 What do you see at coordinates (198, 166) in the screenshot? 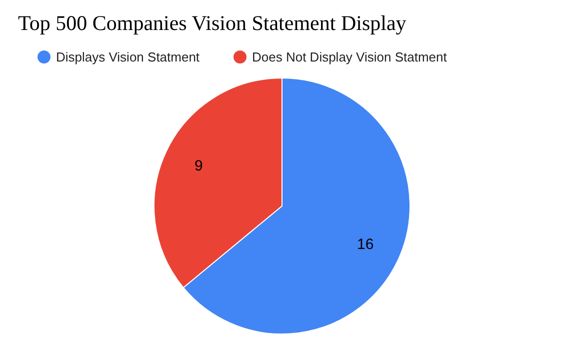
I see `data-label: 9` at bounding box center [198, 166].